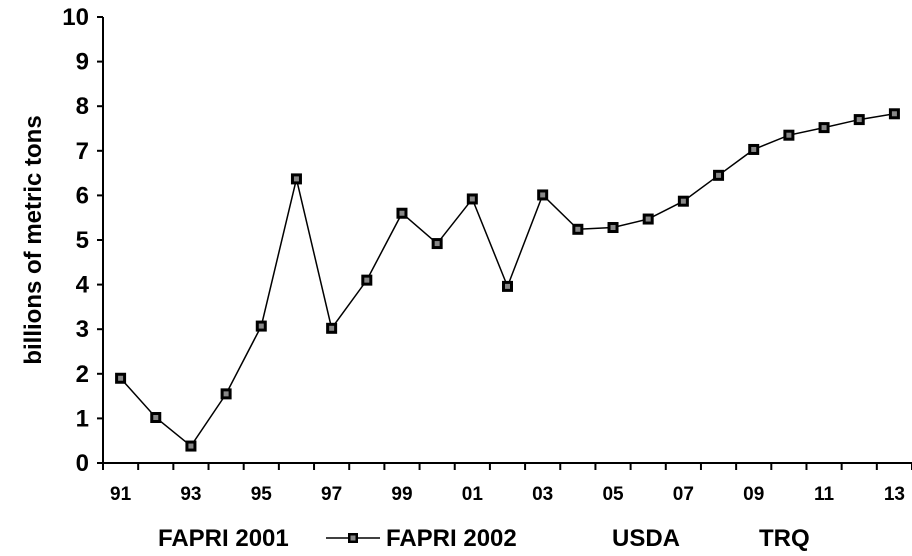  I want to click on x-tick-label: 97, so click(331, 494).